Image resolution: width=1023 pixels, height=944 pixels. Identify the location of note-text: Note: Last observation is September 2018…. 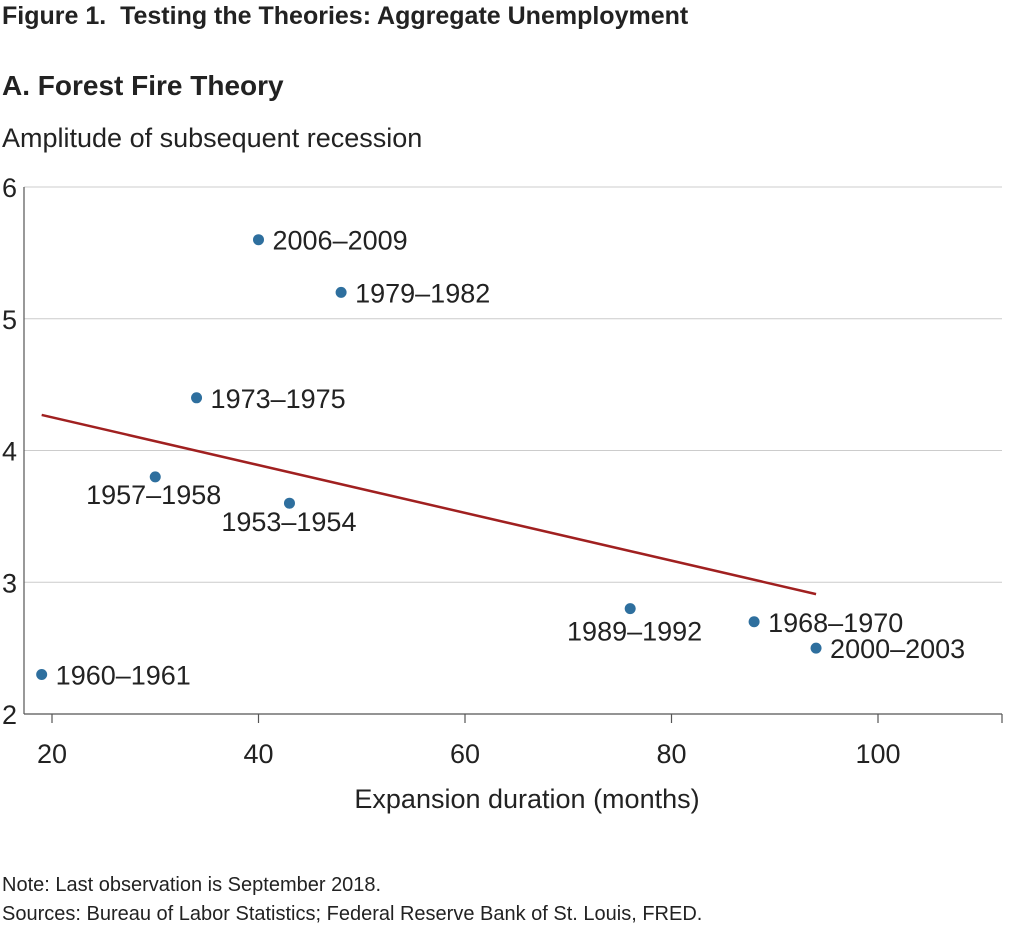
(192, 885).